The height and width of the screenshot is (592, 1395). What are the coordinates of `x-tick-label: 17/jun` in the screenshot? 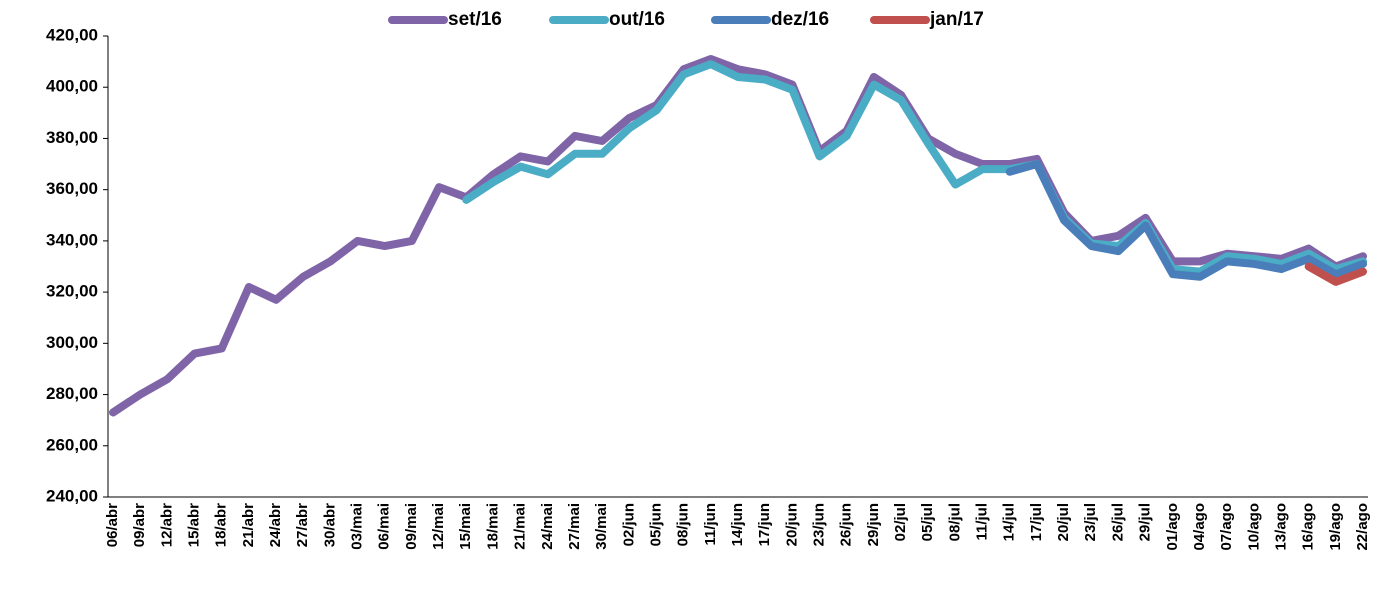 It's located at (764, 524).